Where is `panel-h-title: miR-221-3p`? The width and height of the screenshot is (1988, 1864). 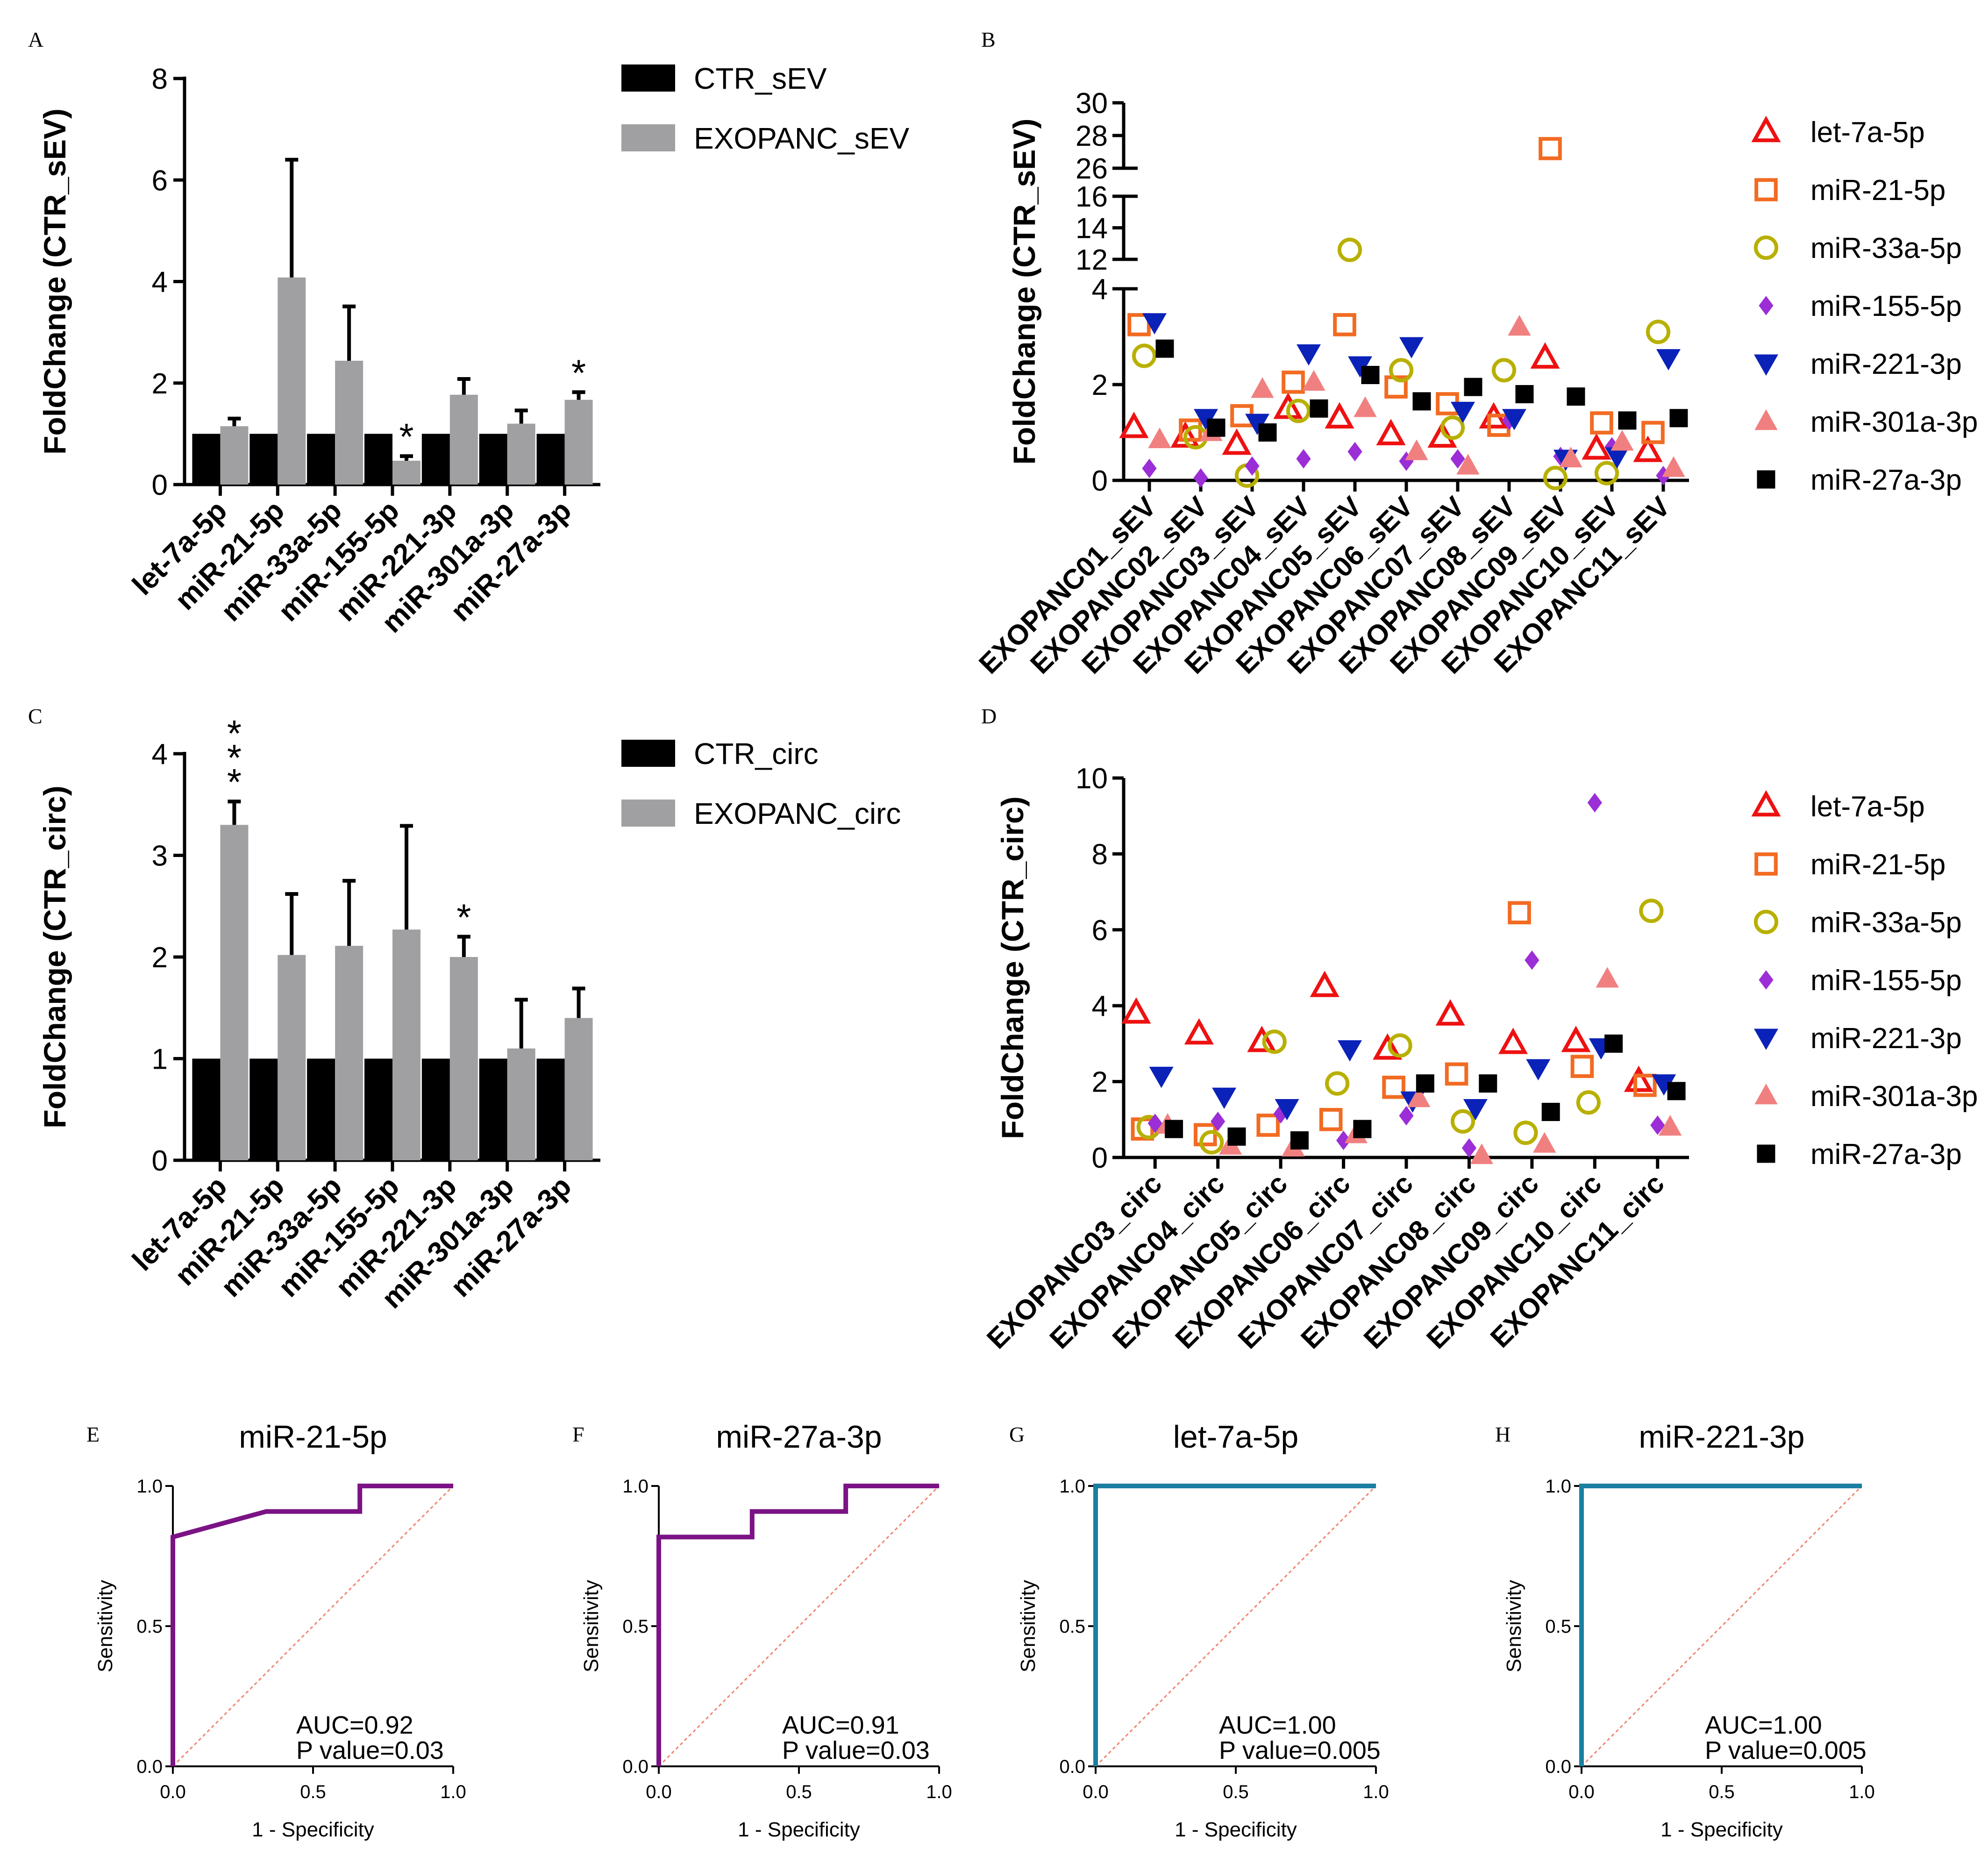 panel-h-title: miR-221-3p is located at coordinates (1721, 1437).